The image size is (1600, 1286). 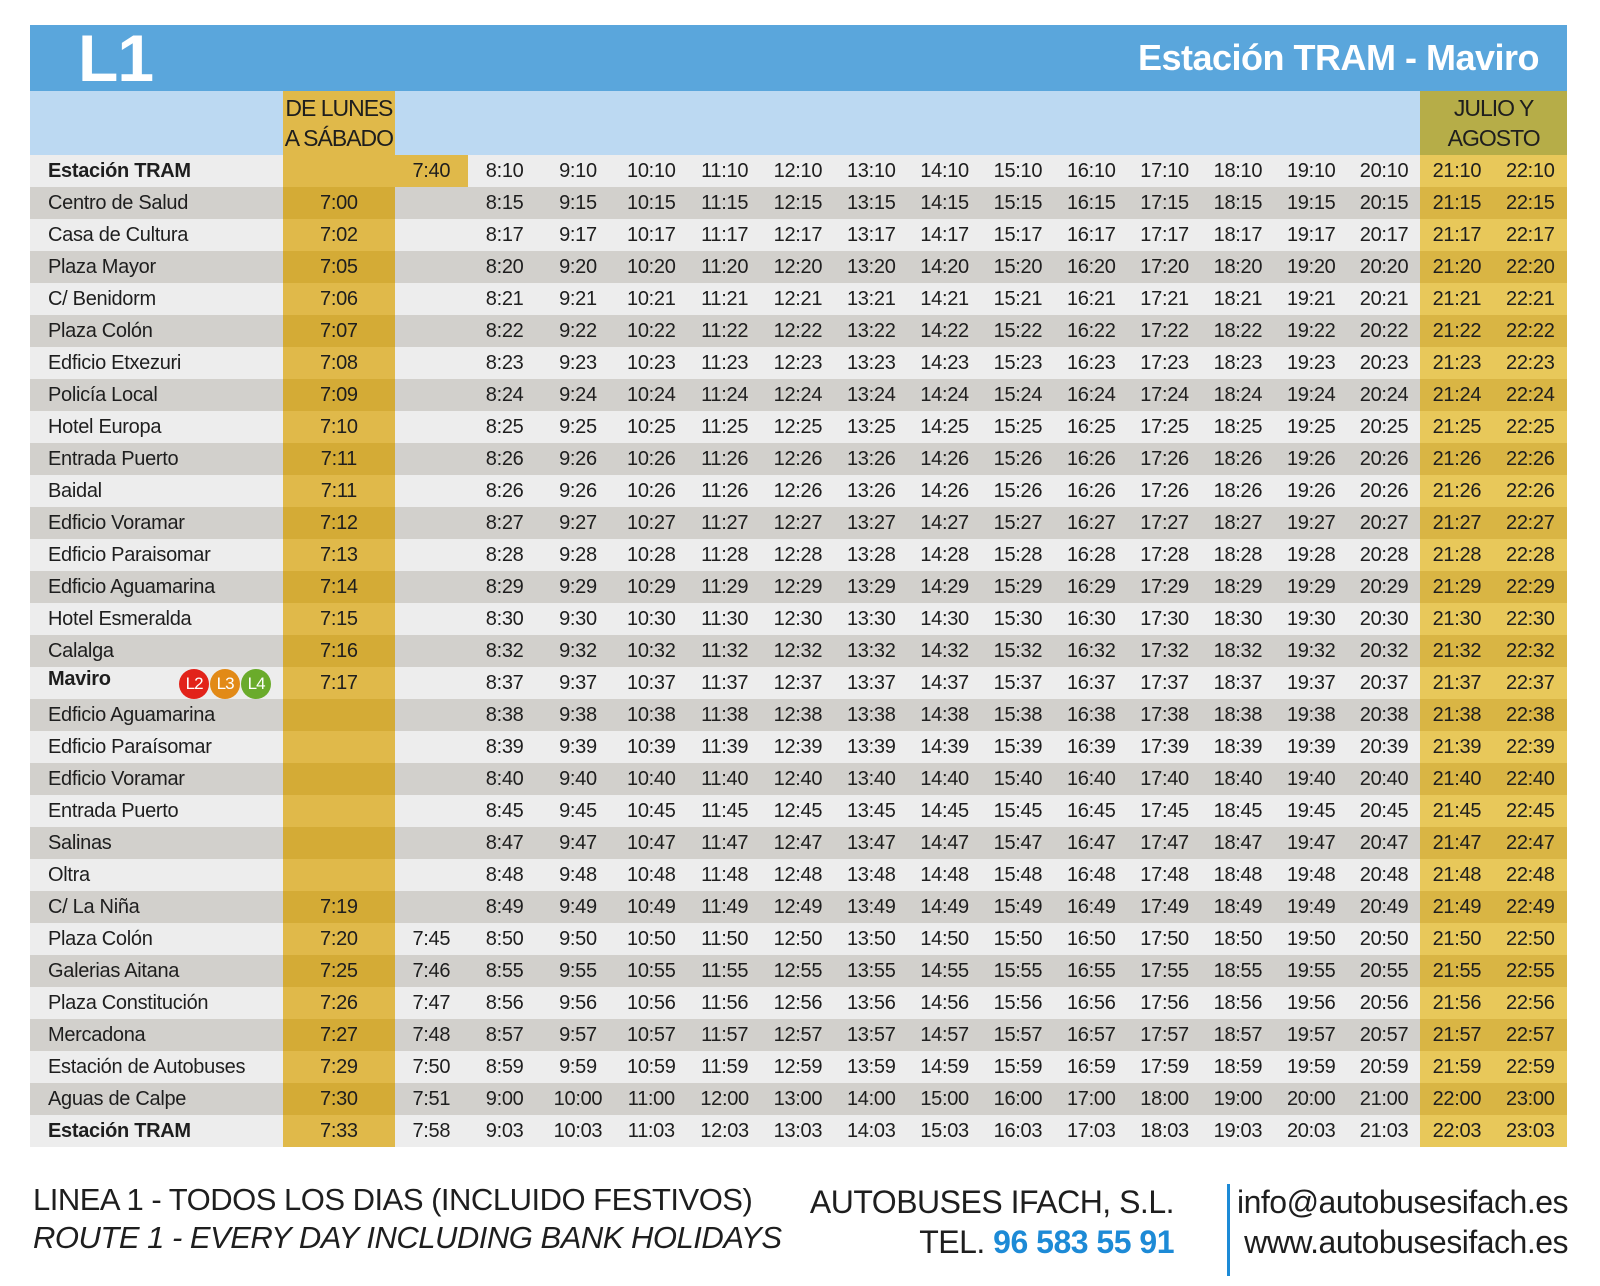 What do you see at coordinates (157, 875) in the screenshot?
I see `stop-name: Oltra` at bounding box center [157, 875].